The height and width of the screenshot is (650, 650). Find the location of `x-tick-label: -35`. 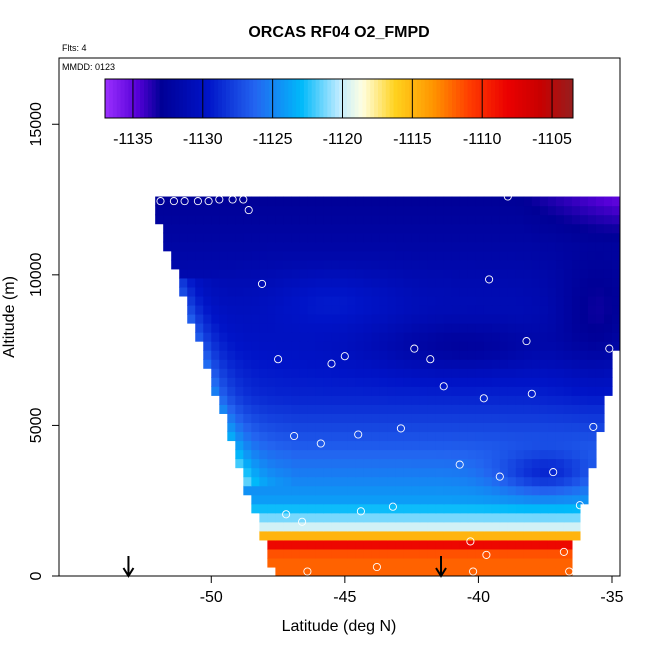

x-tick-label: -35 is located at coordinates (611, 597).